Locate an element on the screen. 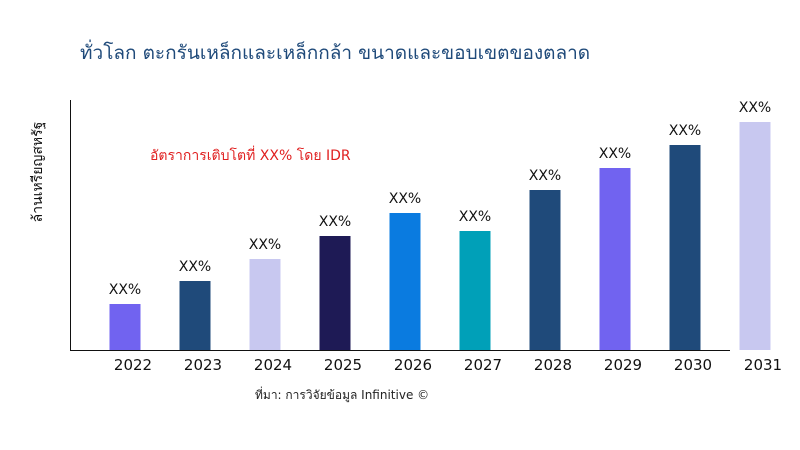  bar-2029 is located at coordinates (615, 259).